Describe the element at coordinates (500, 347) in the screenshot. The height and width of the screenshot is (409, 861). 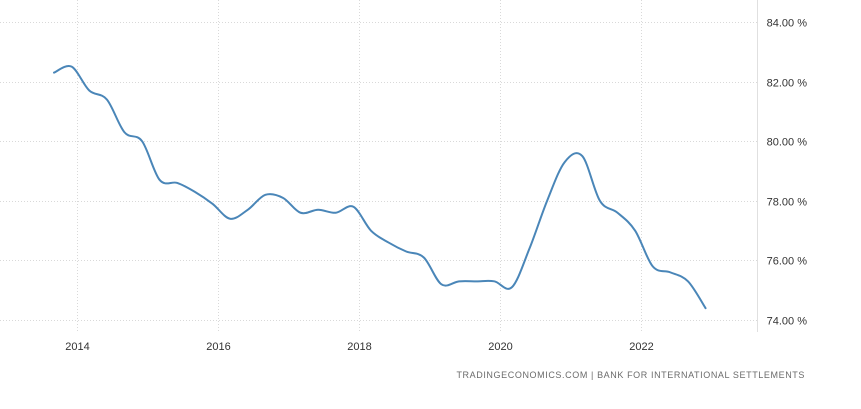
I see `x-tick-label: 2020` at that location.